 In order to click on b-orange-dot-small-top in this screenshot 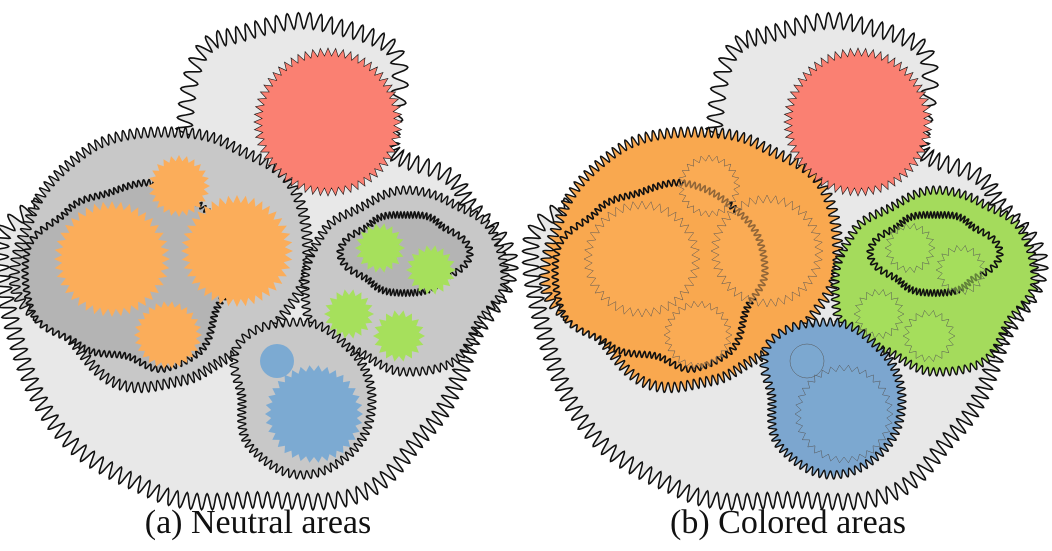, I will do `click(709, 186)`.